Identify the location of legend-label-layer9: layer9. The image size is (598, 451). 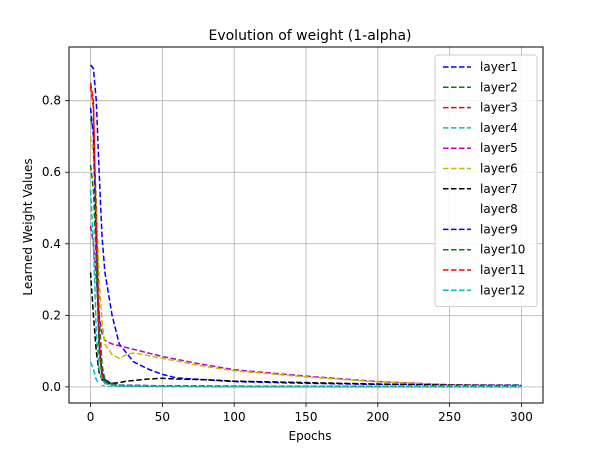
(499, 229).